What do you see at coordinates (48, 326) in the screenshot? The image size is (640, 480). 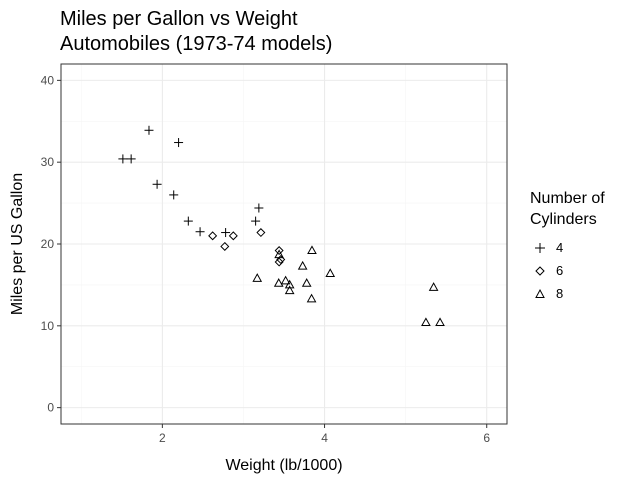 I see `y-tick-label: 10` at bounding box center [48, 326].